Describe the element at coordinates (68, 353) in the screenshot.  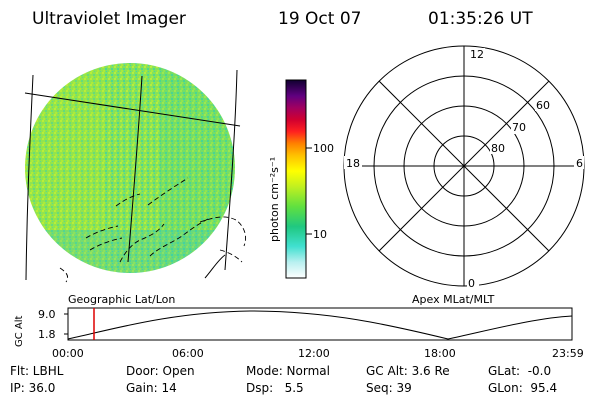
I see `time-tick-0000: 00:00` at that location.